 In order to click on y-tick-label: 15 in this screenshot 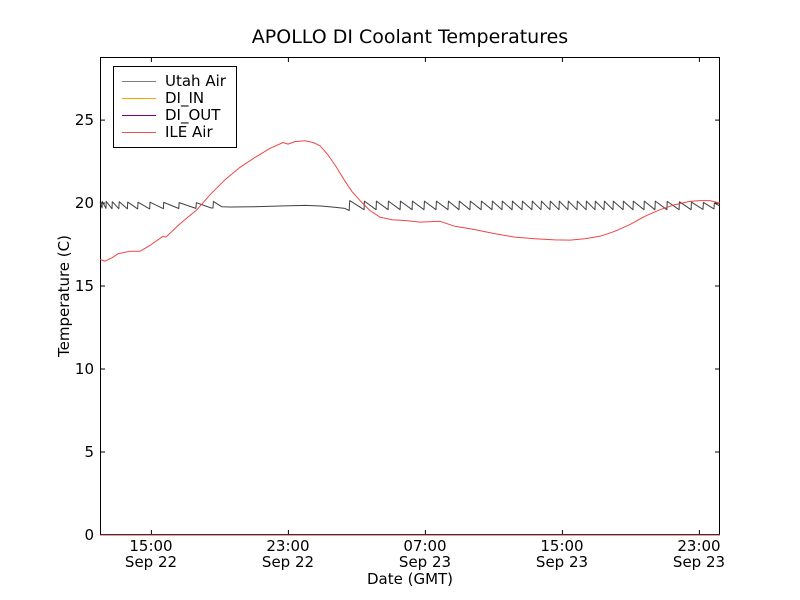, I will do `click(84, 286)`.